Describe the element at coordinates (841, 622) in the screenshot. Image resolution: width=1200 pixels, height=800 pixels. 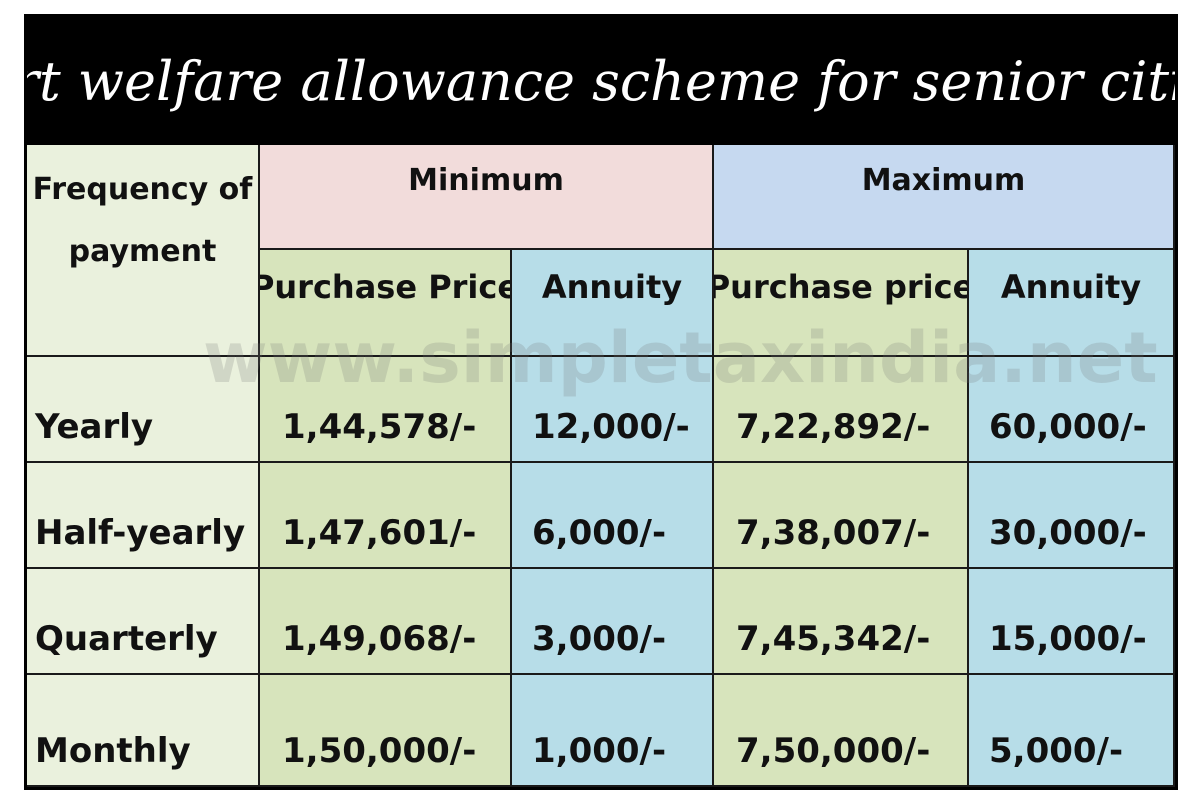
I see `max-purchase-cell: 7,45,342/-` at that location.